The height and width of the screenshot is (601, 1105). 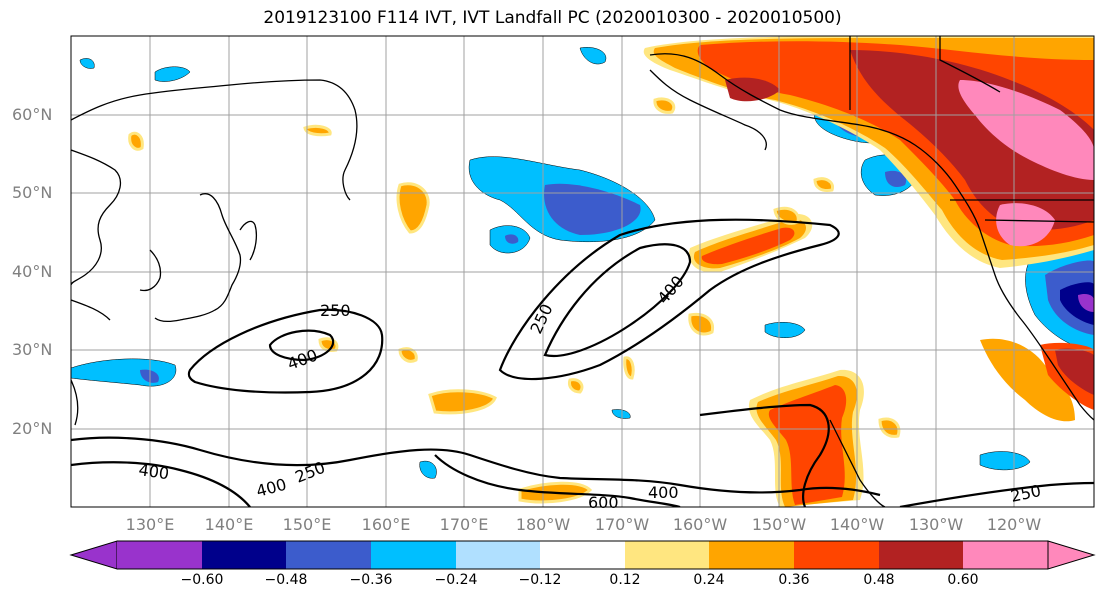 What do you see at coordinates (32, 271) in the screenshot?
I see `lat-label-40n: 40°N` at bounding box center [32, 271].